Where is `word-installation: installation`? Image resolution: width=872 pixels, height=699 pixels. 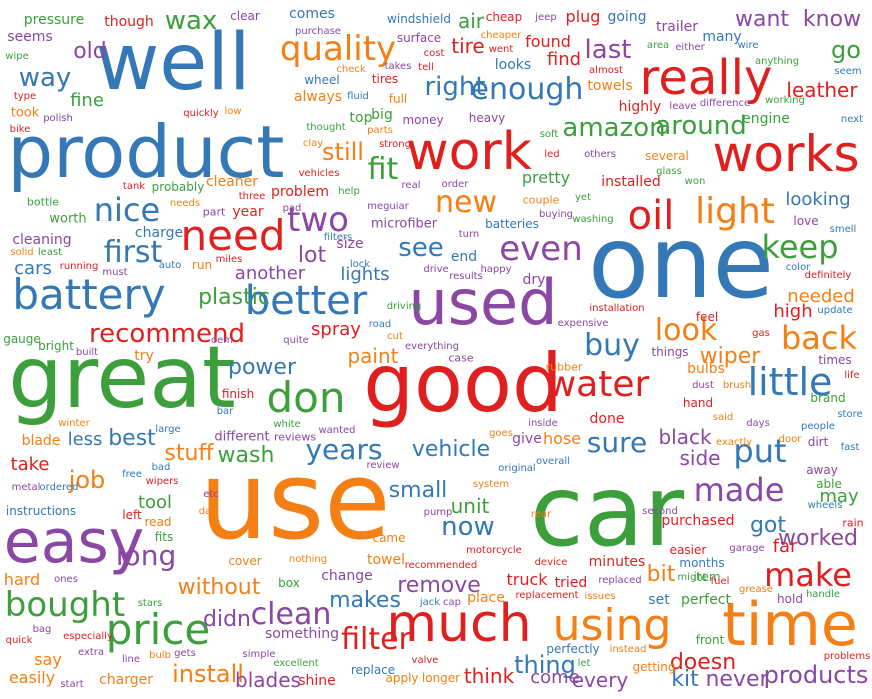
word-installation: installation is located at coordinates (617, 308).